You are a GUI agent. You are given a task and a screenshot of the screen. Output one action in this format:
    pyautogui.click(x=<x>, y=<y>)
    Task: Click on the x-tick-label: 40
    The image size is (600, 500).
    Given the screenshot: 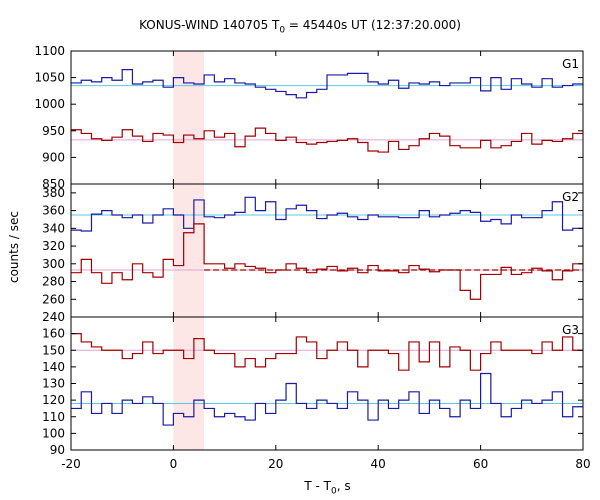 What is the action you would take?
    pyautogui.click(x=378, y=464)
    